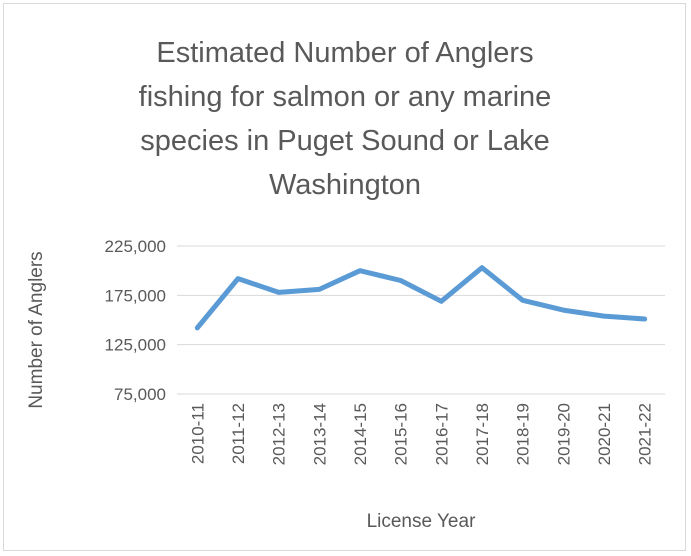 The height and width of the screenshot is (556, 691). Describe the element at coordinates (140, 394) in the screenshot. I see `y-tick-label: 75,000` at that location.